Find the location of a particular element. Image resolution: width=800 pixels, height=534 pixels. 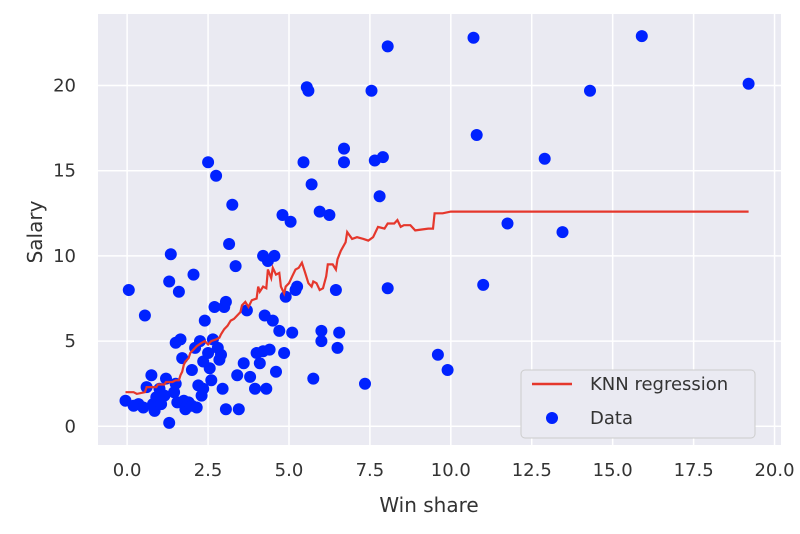

x-tick-label: 0.0 is located at coordinates (127, 470).